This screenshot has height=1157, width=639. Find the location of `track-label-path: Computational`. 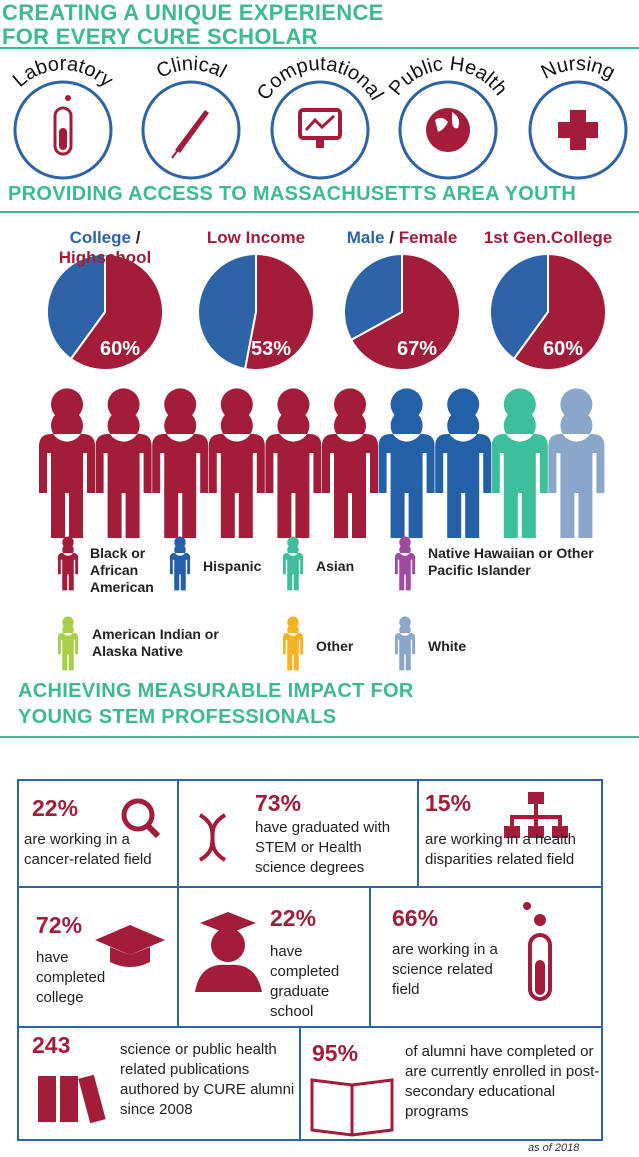

track-label-path: Computational is located at coordinates (320, 78).